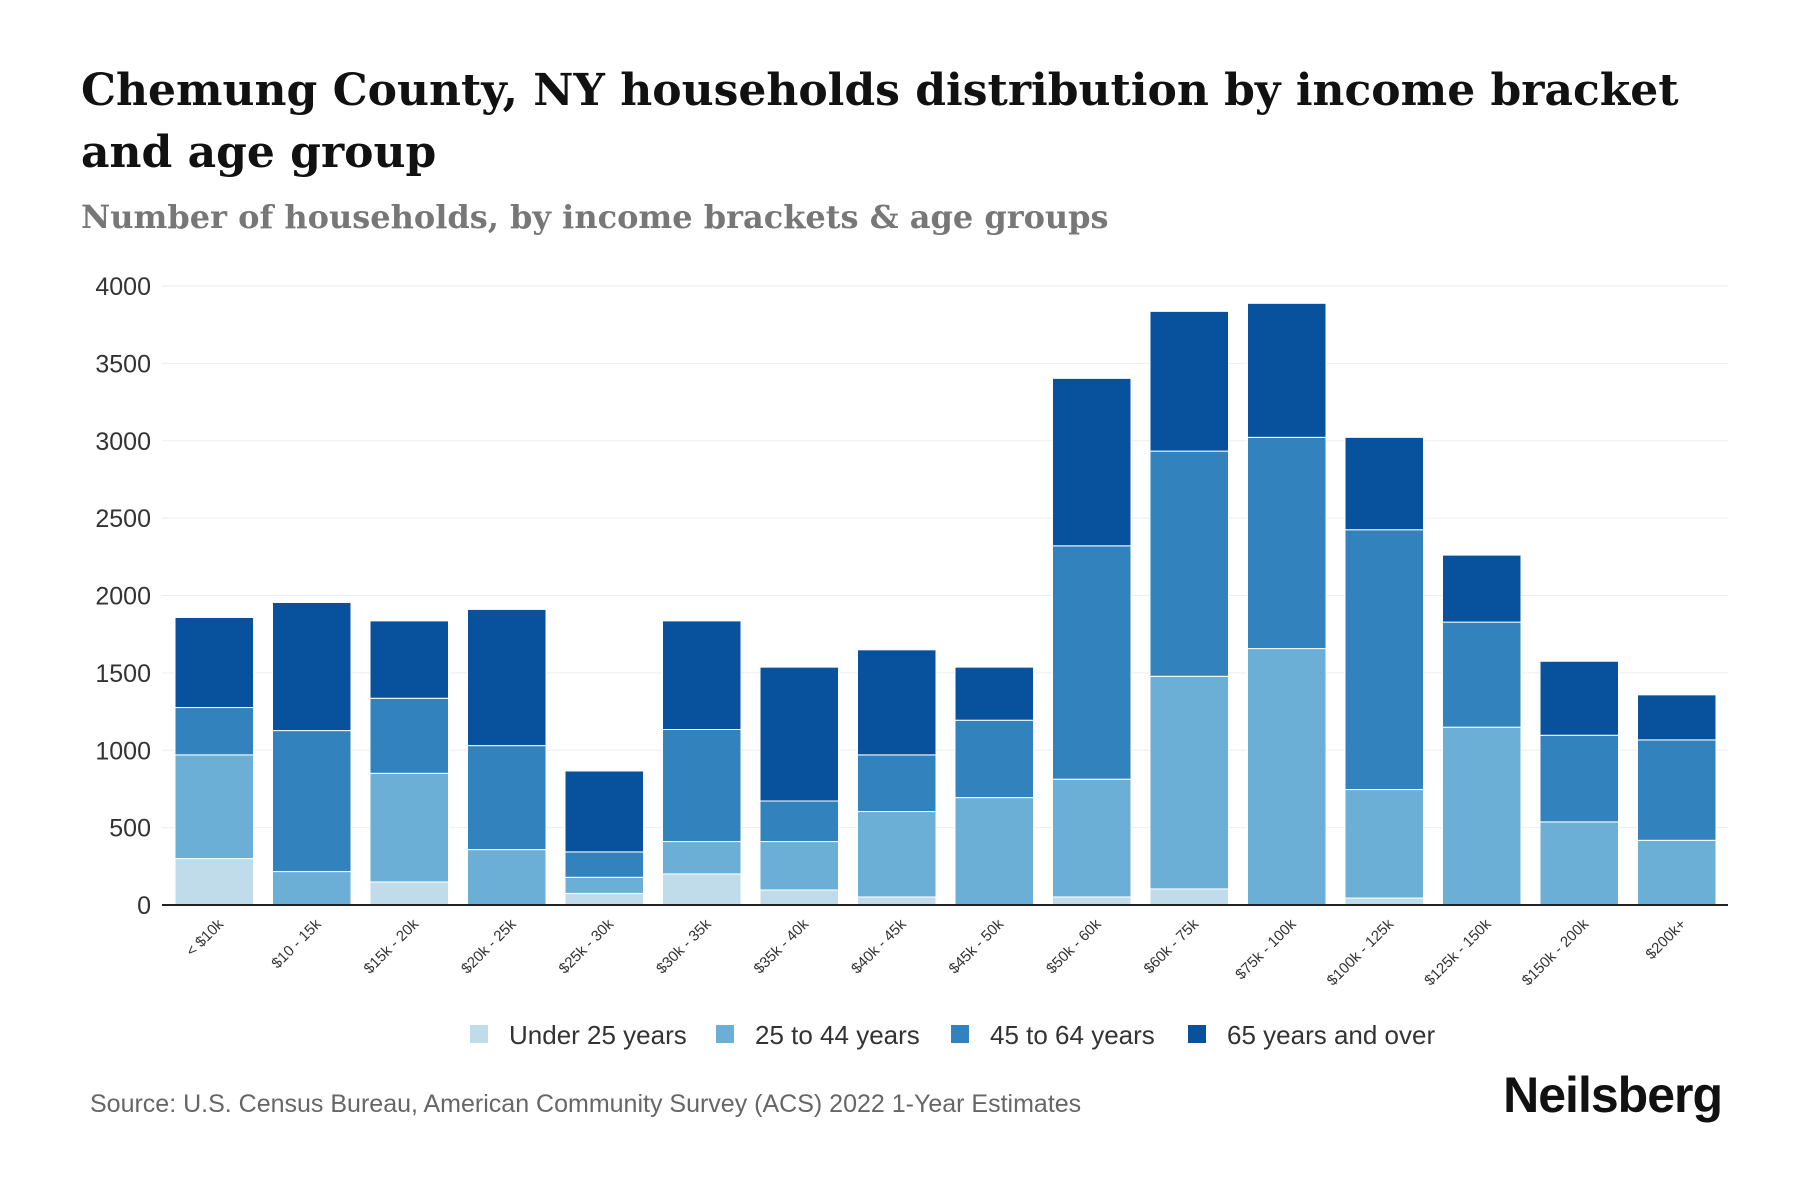 Image resolution: width=1800 pixels, height=1200 pixels. Describe the element at coordinates (837, 1035) in the screenshot. I see `legend-label: 25 to 44 years` at that location.